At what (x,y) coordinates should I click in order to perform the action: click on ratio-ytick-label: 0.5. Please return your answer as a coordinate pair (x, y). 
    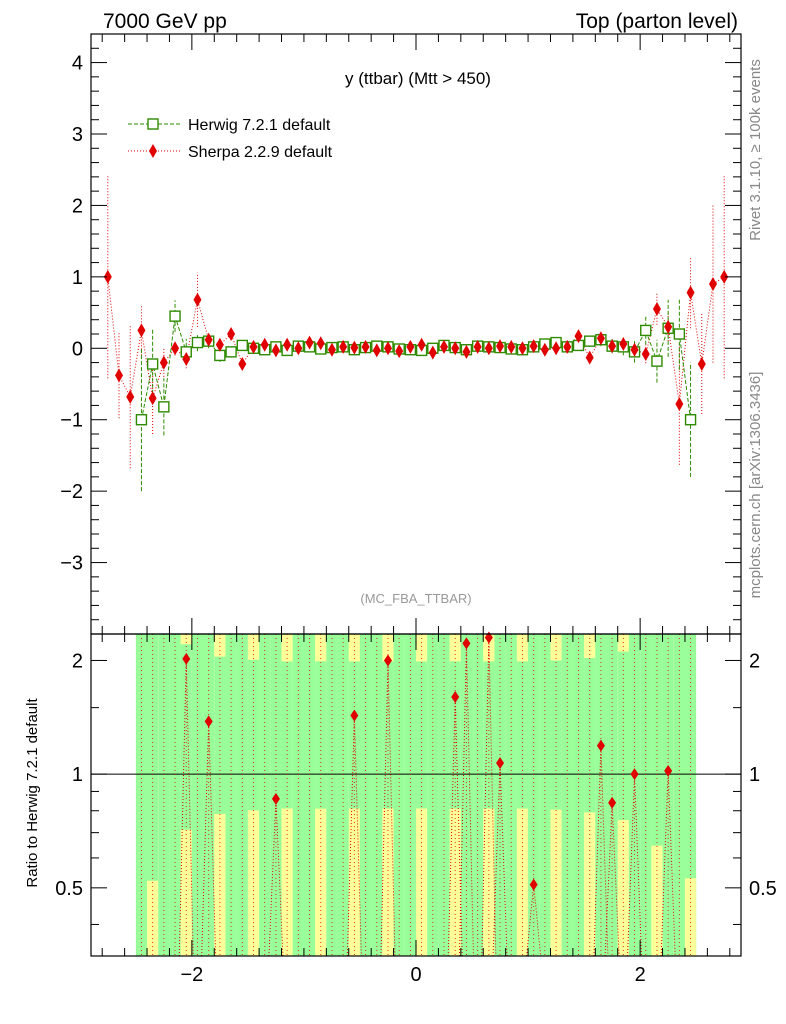
    Looking at the image, I should click on (69, 889).